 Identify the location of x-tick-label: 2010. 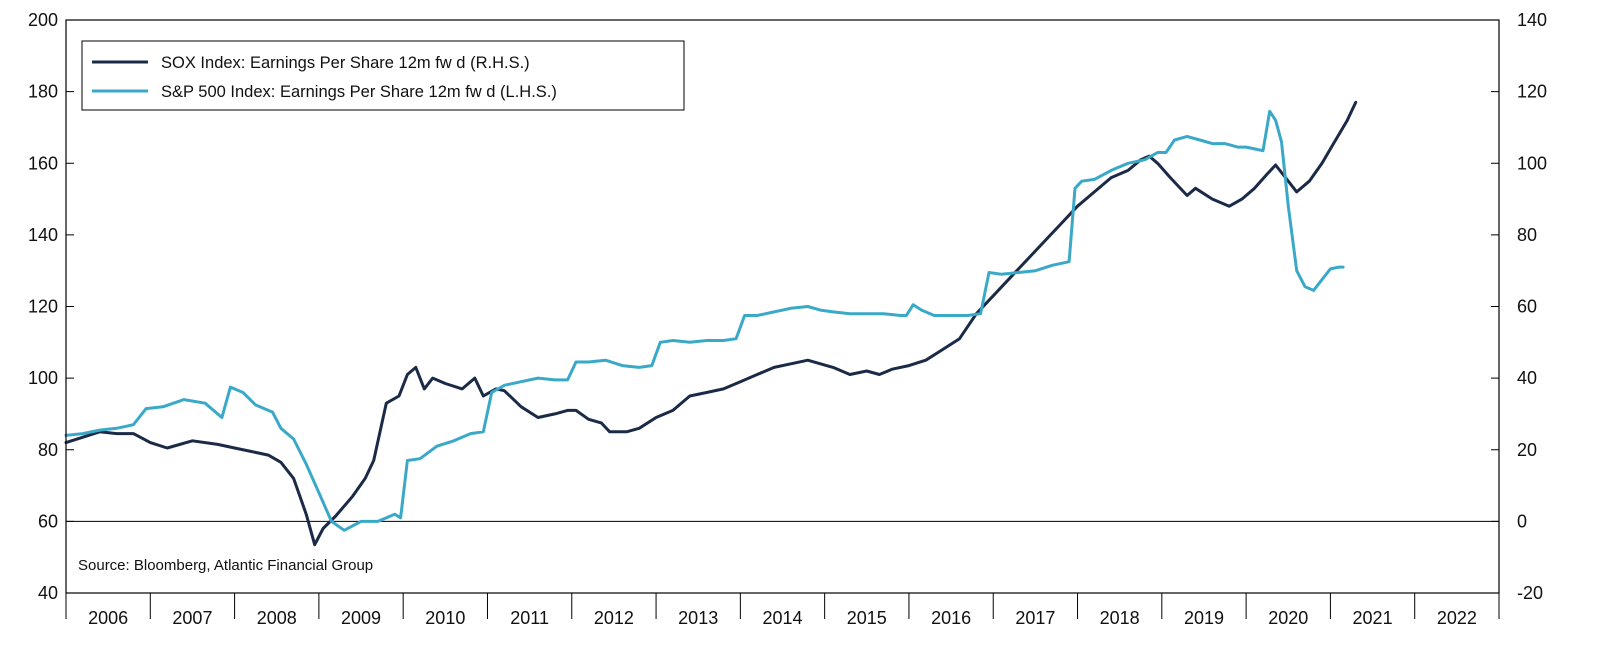
(445, 618).